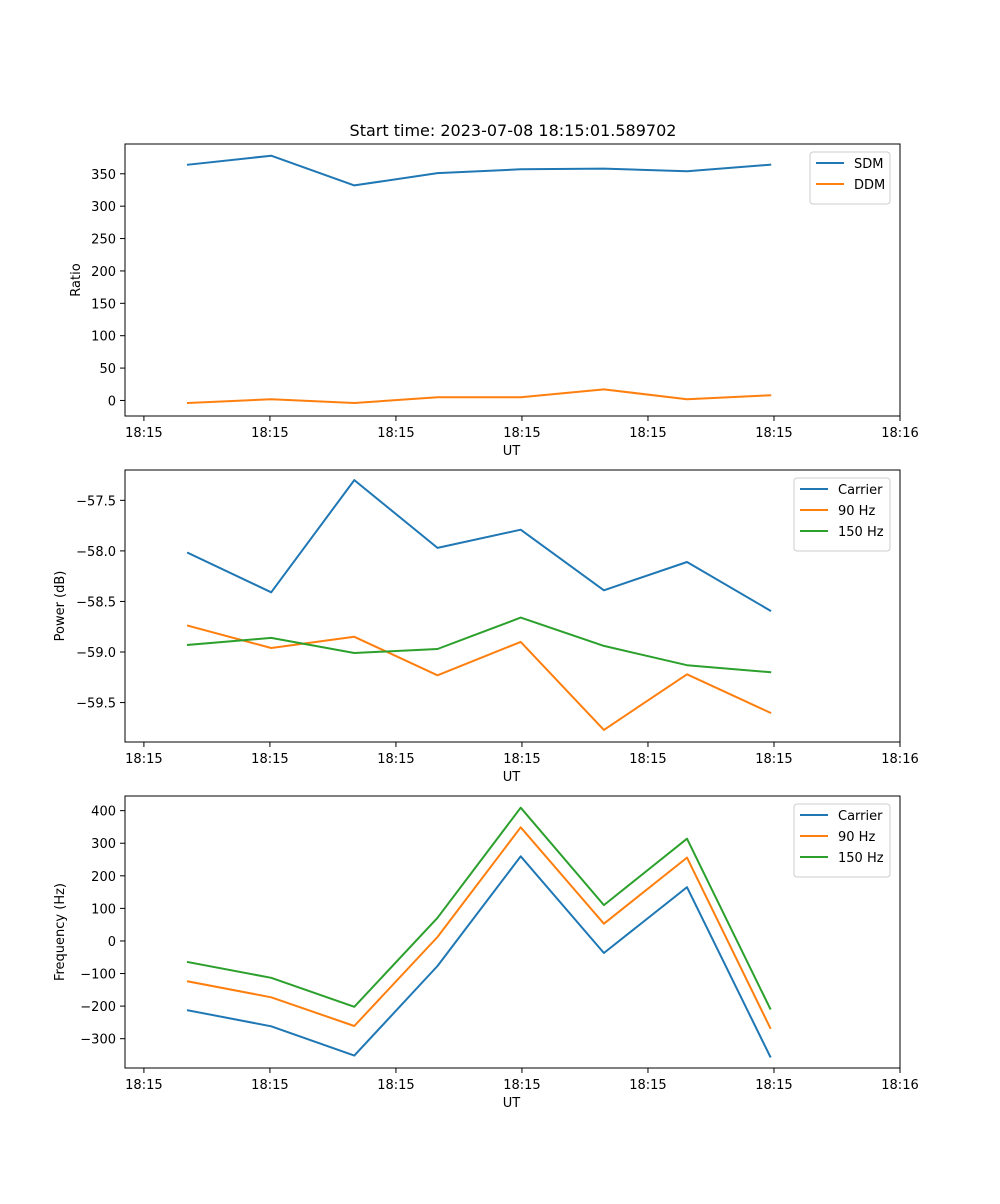  What do you see at coordinates (479, 170) in the screenshot?
I see `series-line-sdm` at bounding box center [479, 170].